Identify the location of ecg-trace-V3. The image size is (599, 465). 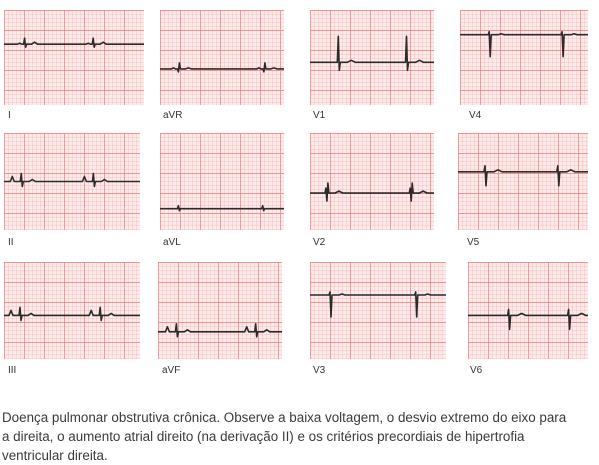
(378, 304).